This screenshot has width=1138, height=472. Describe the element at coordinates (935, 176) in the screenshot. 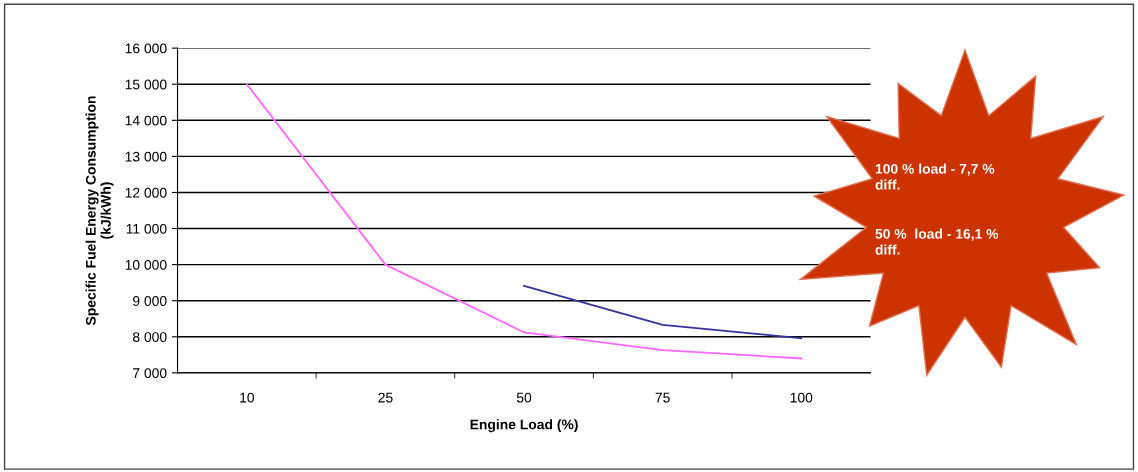

I see `text: 100 % load - 7,7 % diff.` at that location.